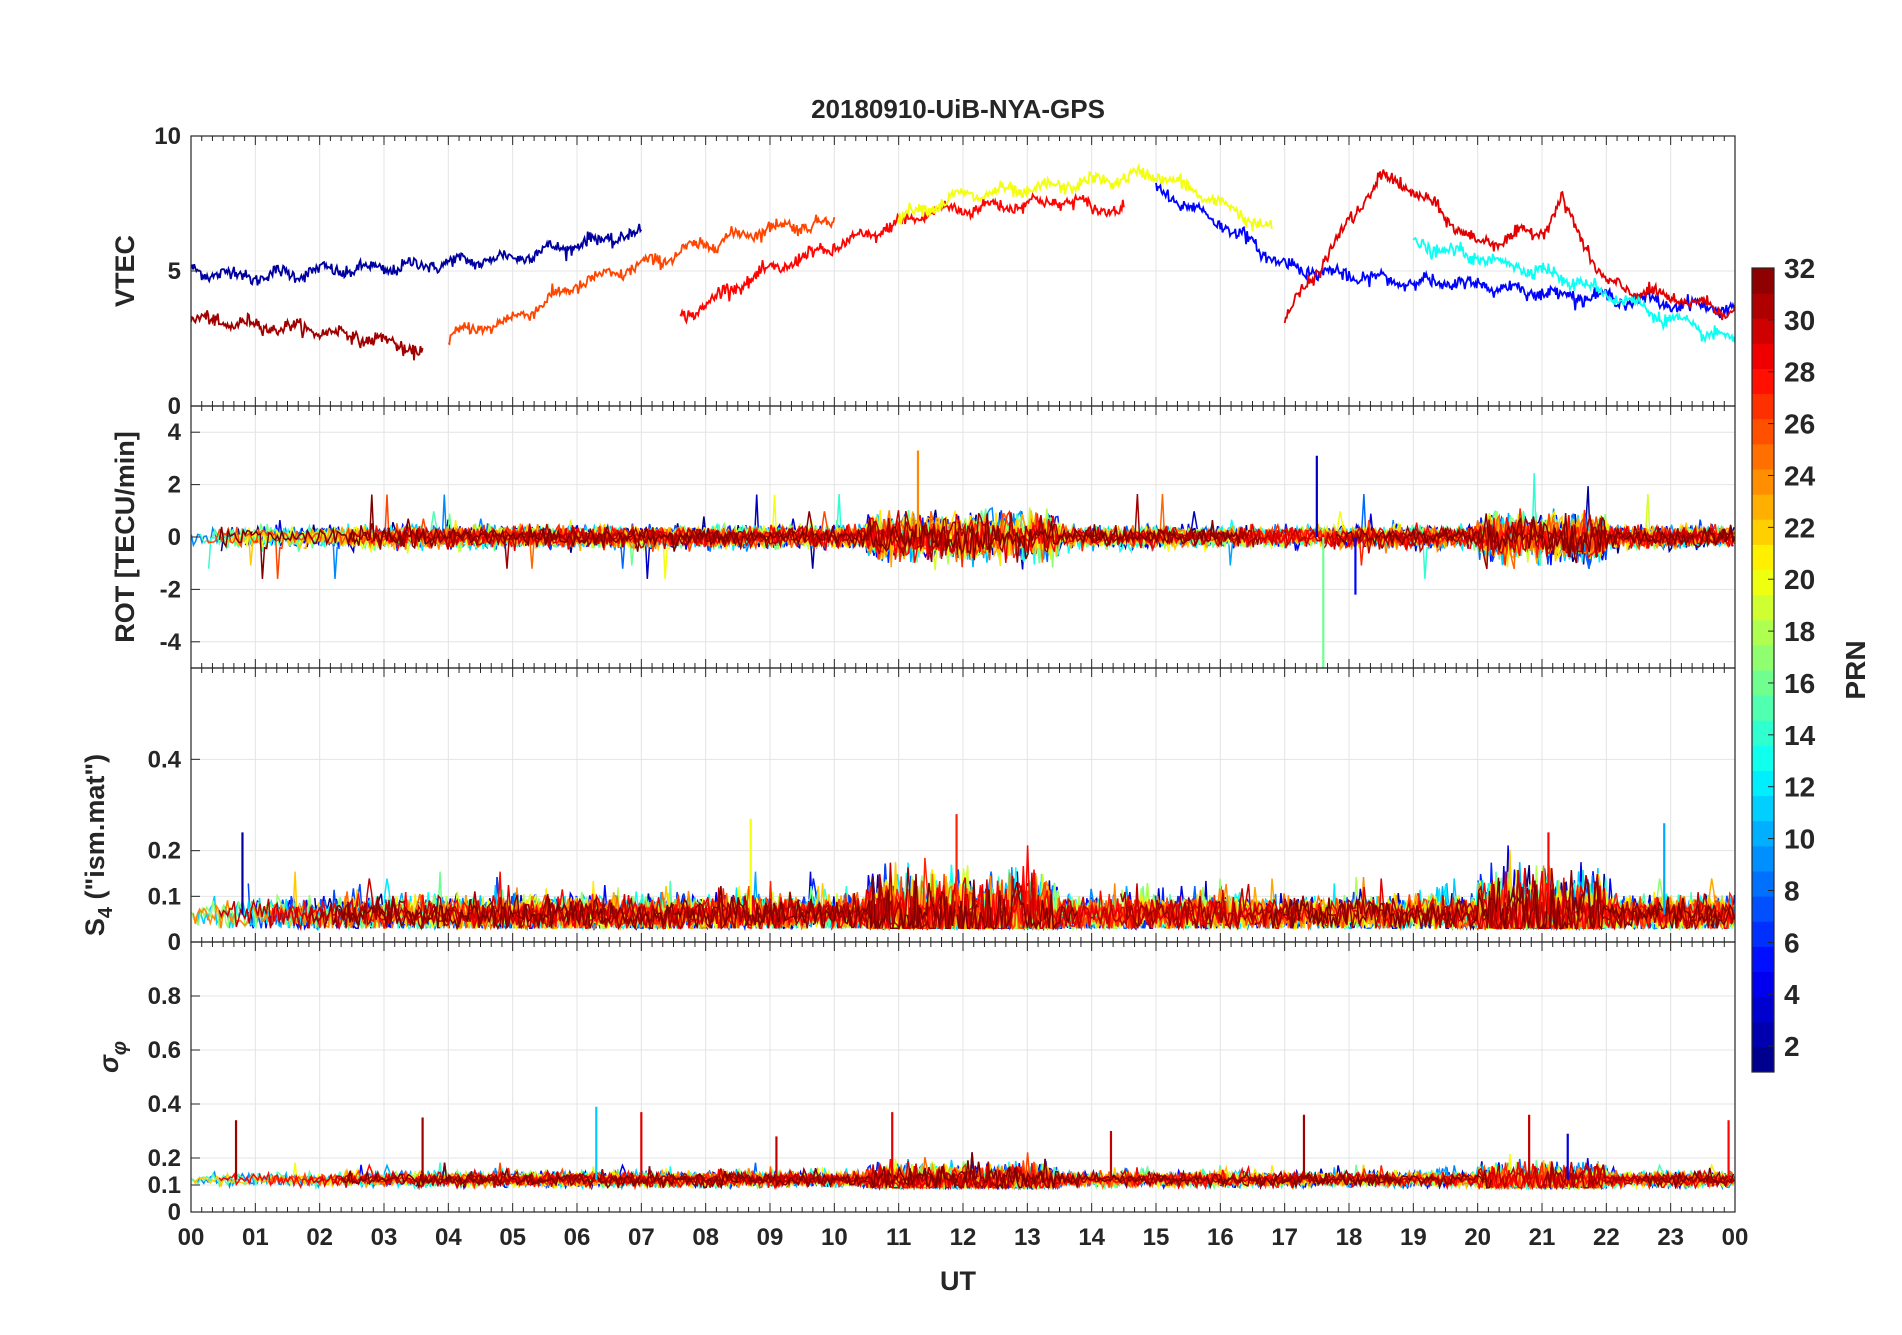 The height and width of the screenshot is (1335, 1902). I want to click on x-tick-label: 08, so click(705, 1237).